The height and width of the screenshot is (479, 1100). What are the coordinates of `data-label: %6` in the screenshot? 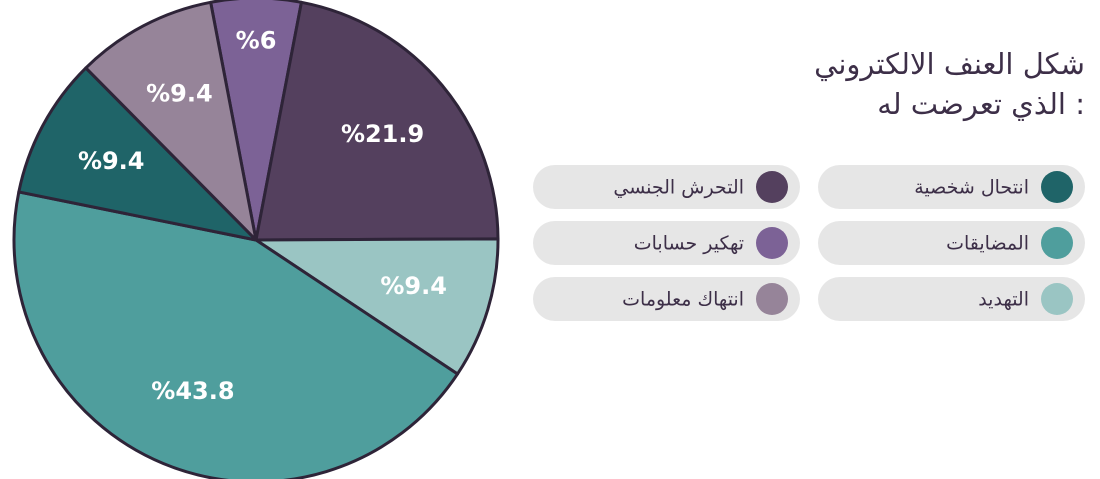 It's located at (256, 41).